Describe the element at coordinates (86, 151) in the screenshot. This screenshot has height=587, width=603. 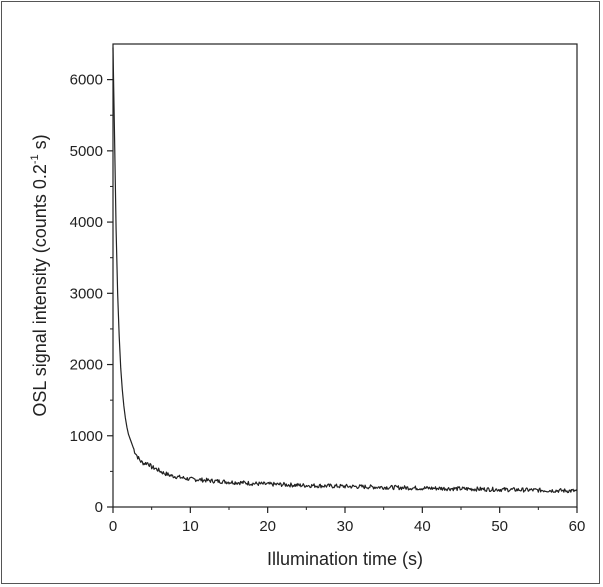
I see `y-tick-label: 5000` at that location.